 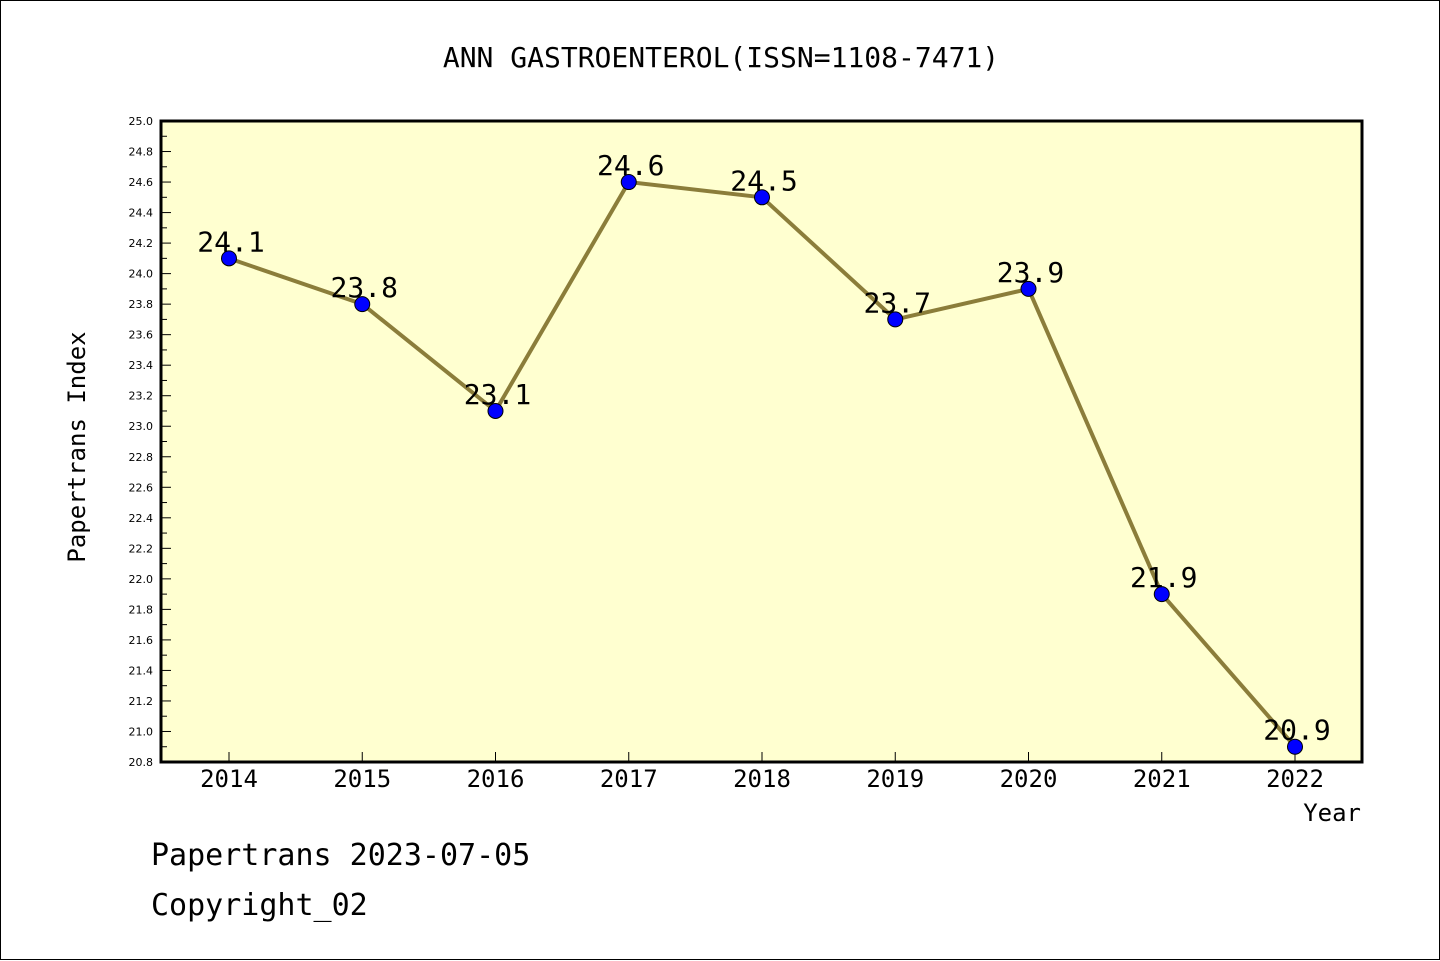 I want to click on y-tick-label: 22.2, so click(x=141, y=548).